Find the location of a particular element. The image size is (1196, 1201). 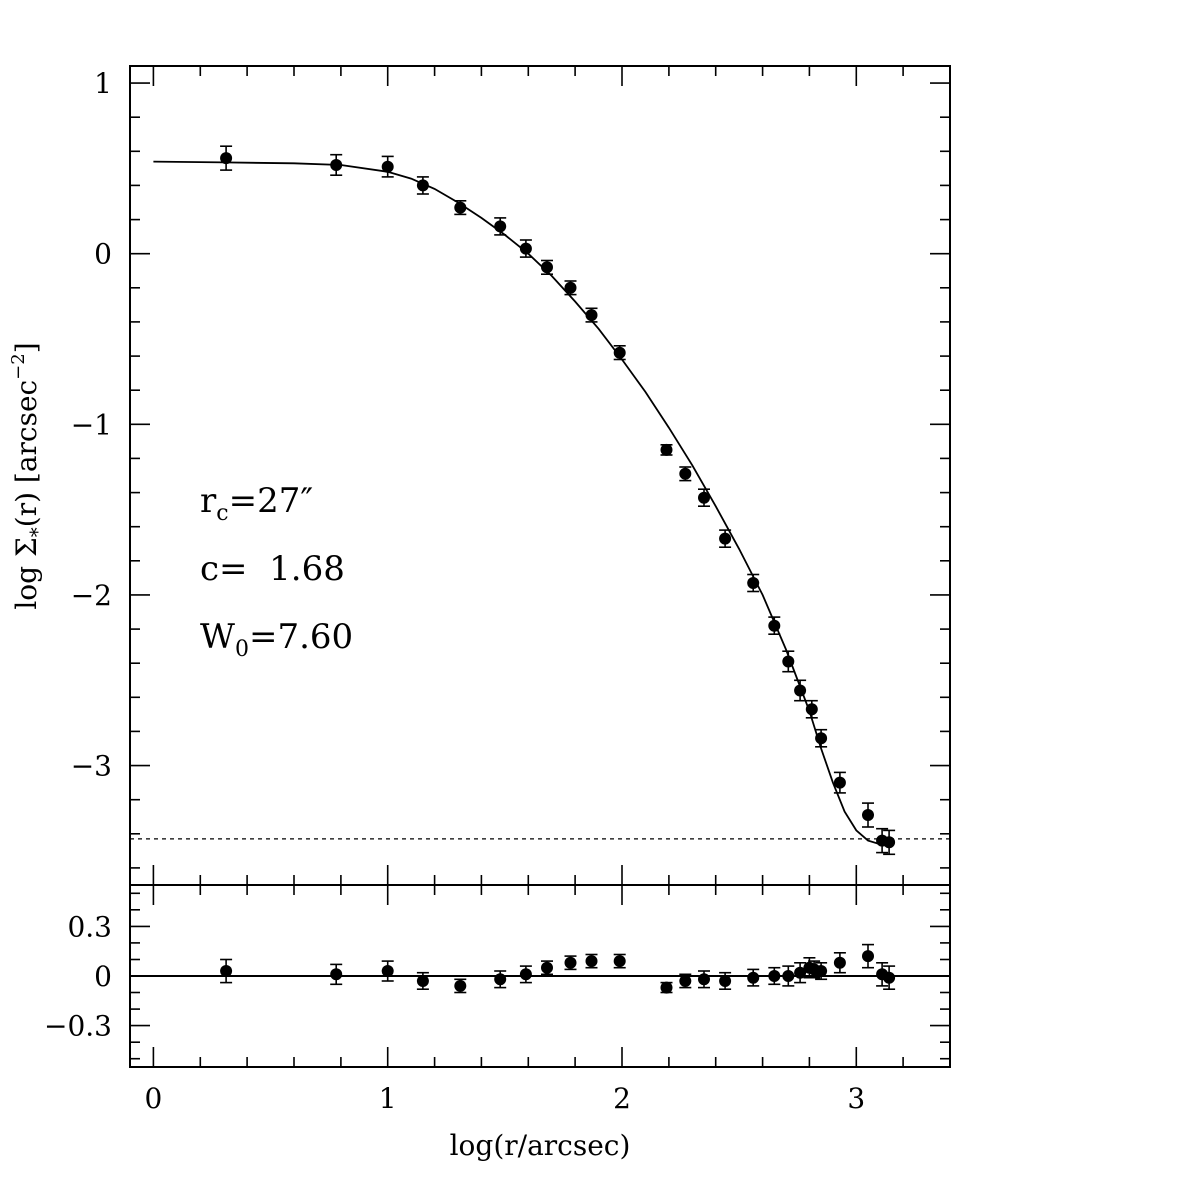

annotation-w0-sub: 0 is located at coordinates (242, 649).